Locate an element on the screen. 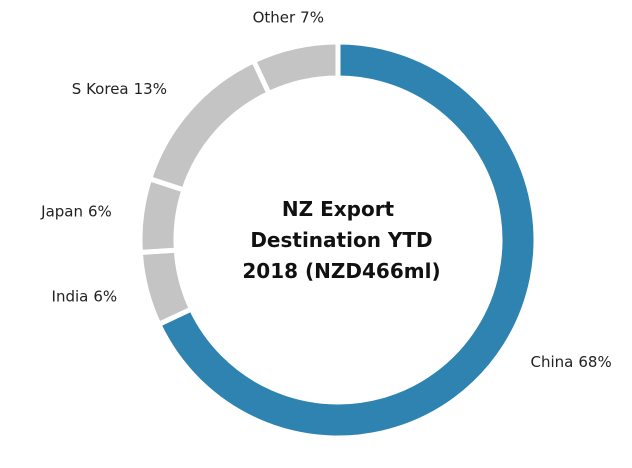  category-label: China is located at coordinates (552, 362).